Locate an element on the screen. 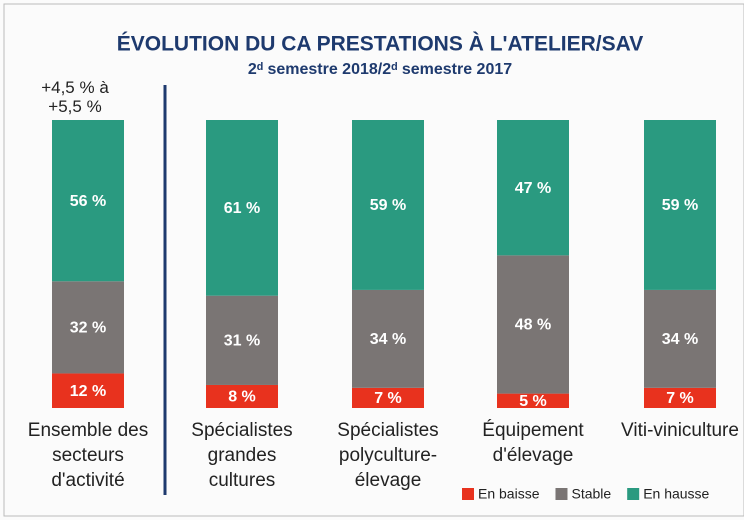  value-label: 31 % is located at coordinates (242, 341).